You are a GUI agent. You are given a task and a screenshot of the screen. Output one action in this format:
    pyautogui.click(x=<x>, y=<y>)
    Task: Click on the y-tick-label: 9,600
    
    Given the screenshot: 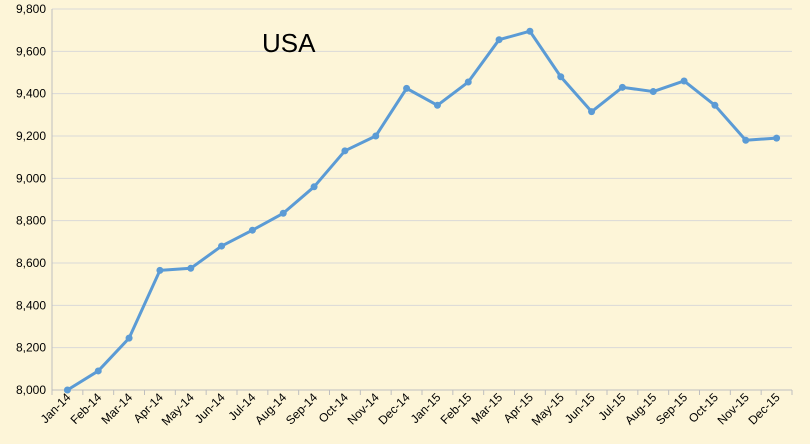 What is the action you would take?
    pyautogui.click(x=31, y=51)
    